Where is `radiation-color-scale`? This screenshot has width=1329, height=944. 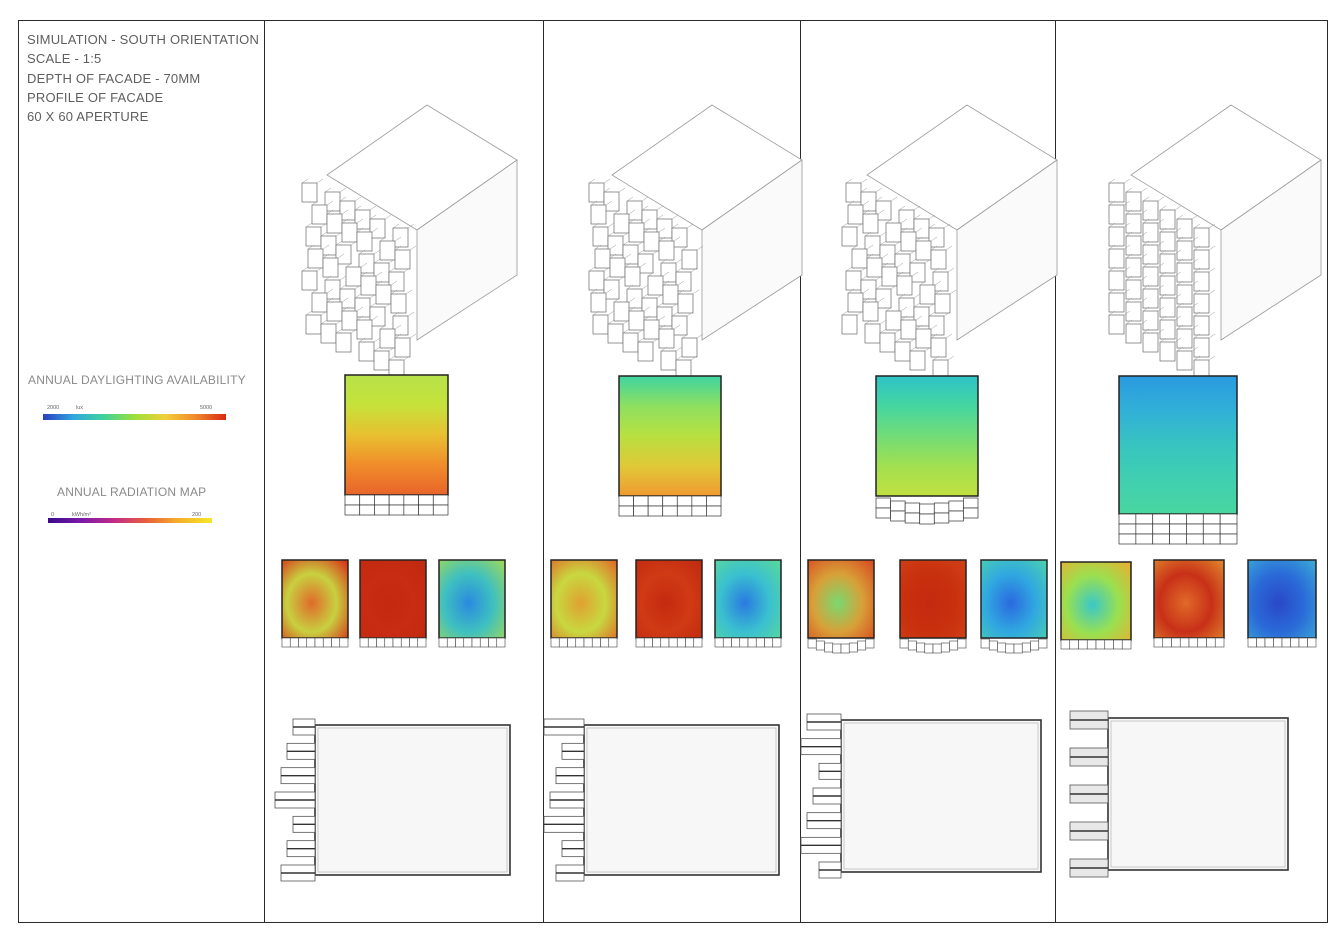 radiation-color-scale is located at coordinates (130, 520).